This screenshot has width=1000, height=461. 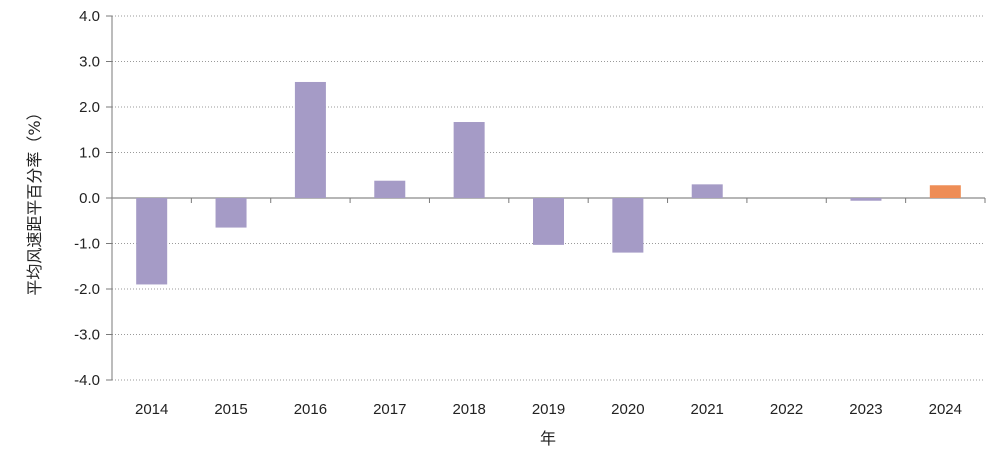 What do you see at coordinates (469, 160) in the screenshot?
I see `bar-2018` at bounding box center [469, 160].